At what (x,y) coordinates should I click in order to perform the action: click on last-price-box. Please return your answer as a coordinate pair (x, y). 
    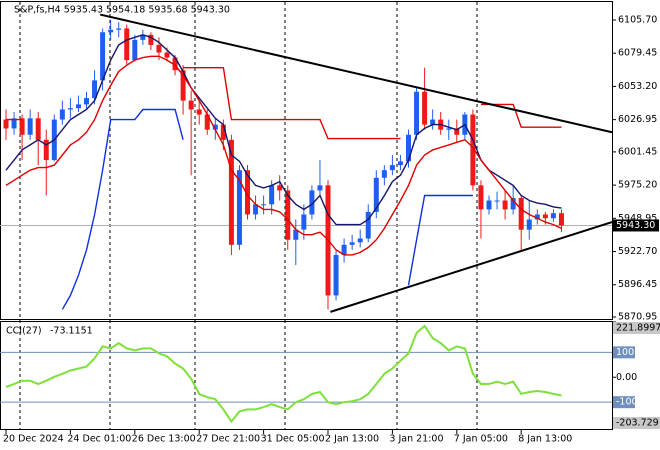
    Looking at the image, I should click on (636, 225).